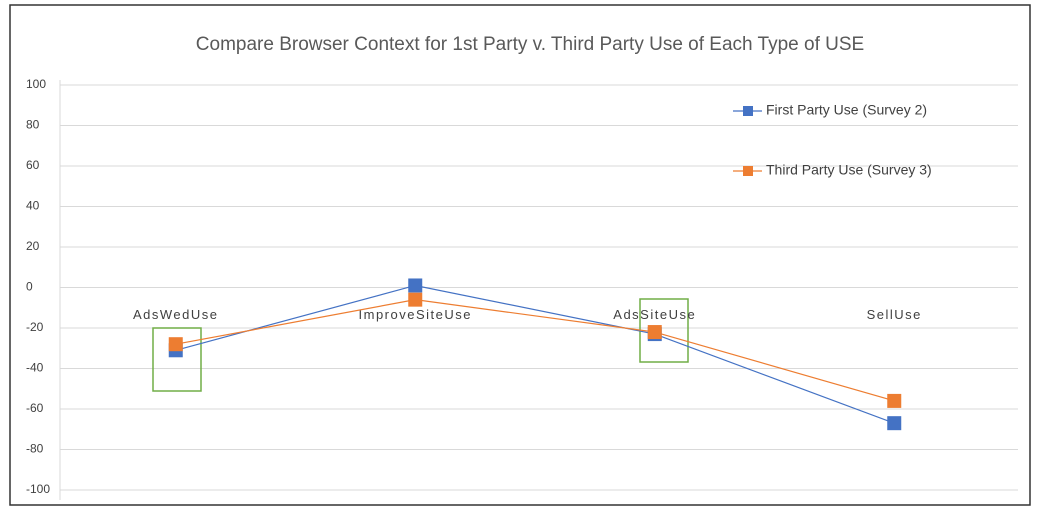 The height and width of the screenshot is (510, 1040). Describe the element at coordinates (35, 449) in the screenshot. I see `y-tick-label: -80` at that location.